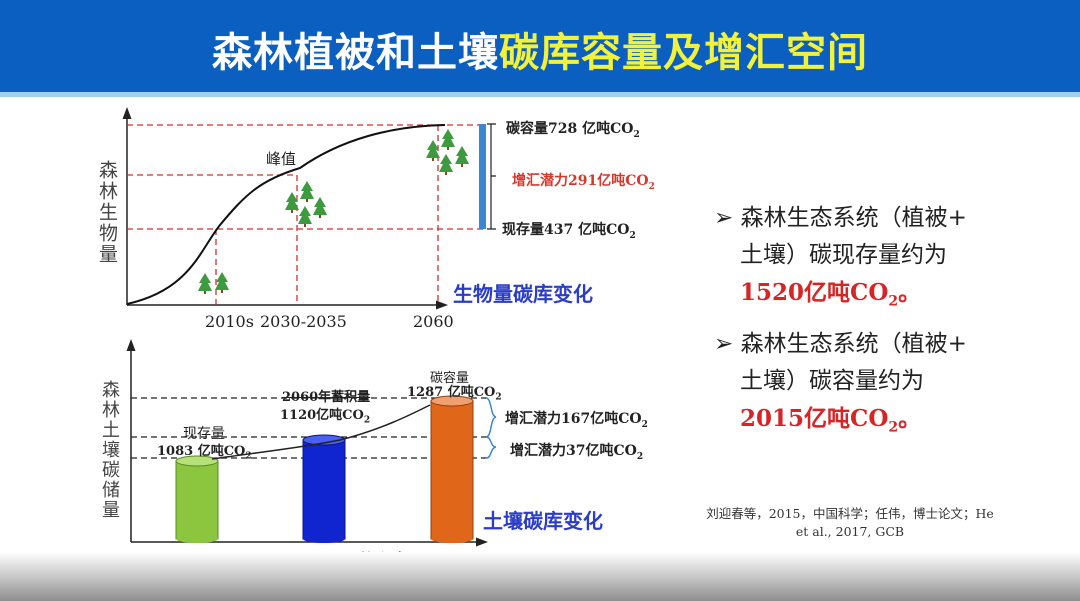  What do you see at coordinates (577, 452) in the screenshot?
I see `potential2-label: 增汇潜力37亿吨CO2` at bounding box center [577, 452].